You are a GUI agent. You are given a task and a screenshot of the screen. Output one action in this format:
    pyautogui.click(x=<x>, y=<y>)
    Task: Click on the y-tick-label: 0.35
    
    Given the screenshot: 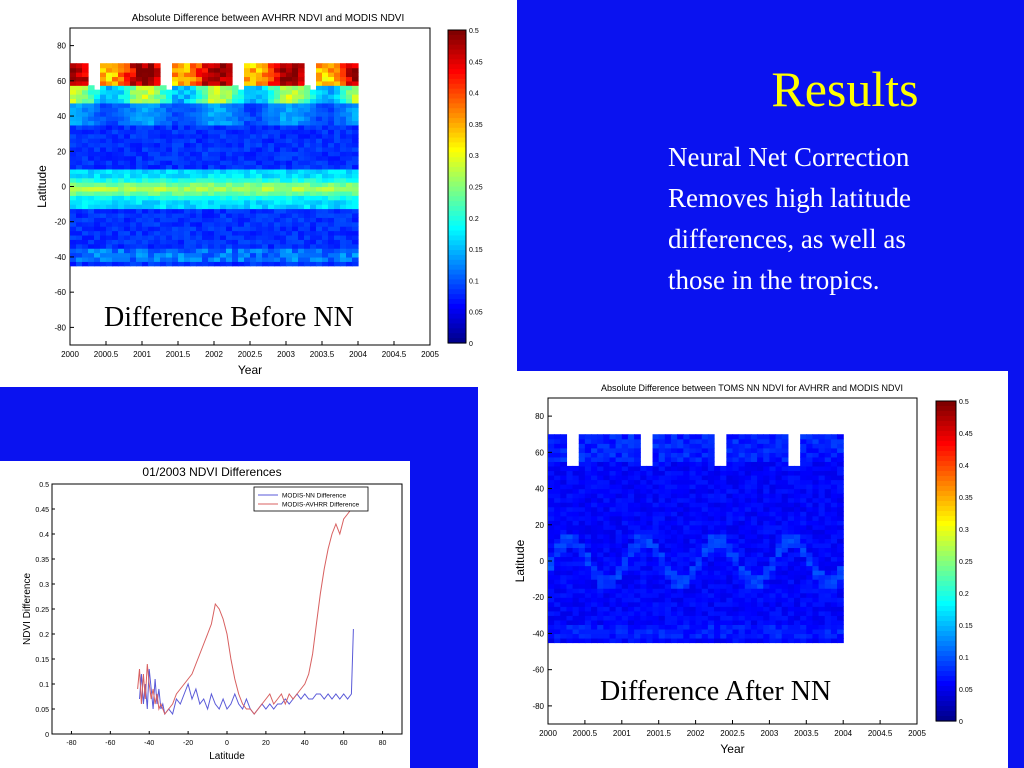 What is the action you would take?
    pyautogui.click(x=42, y=560)
    